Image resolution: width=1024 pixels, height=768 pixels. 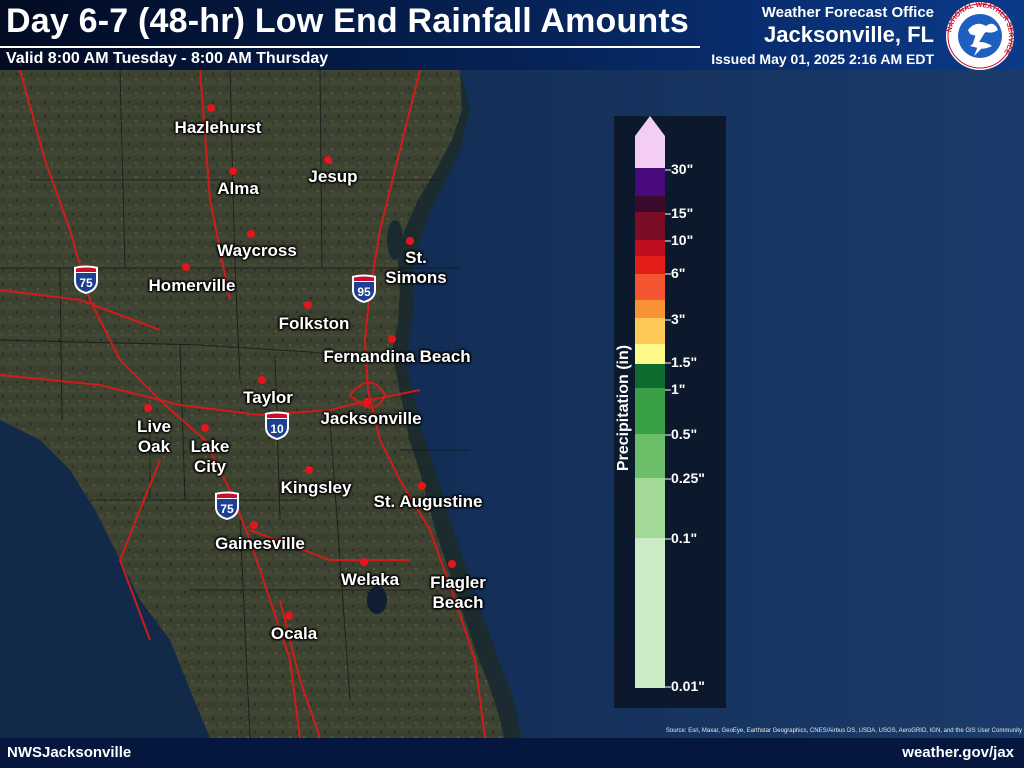 What do you see at coordinates (350, 47) in the screenshot?
I see `header-divider` at bounding box center [350, 47].